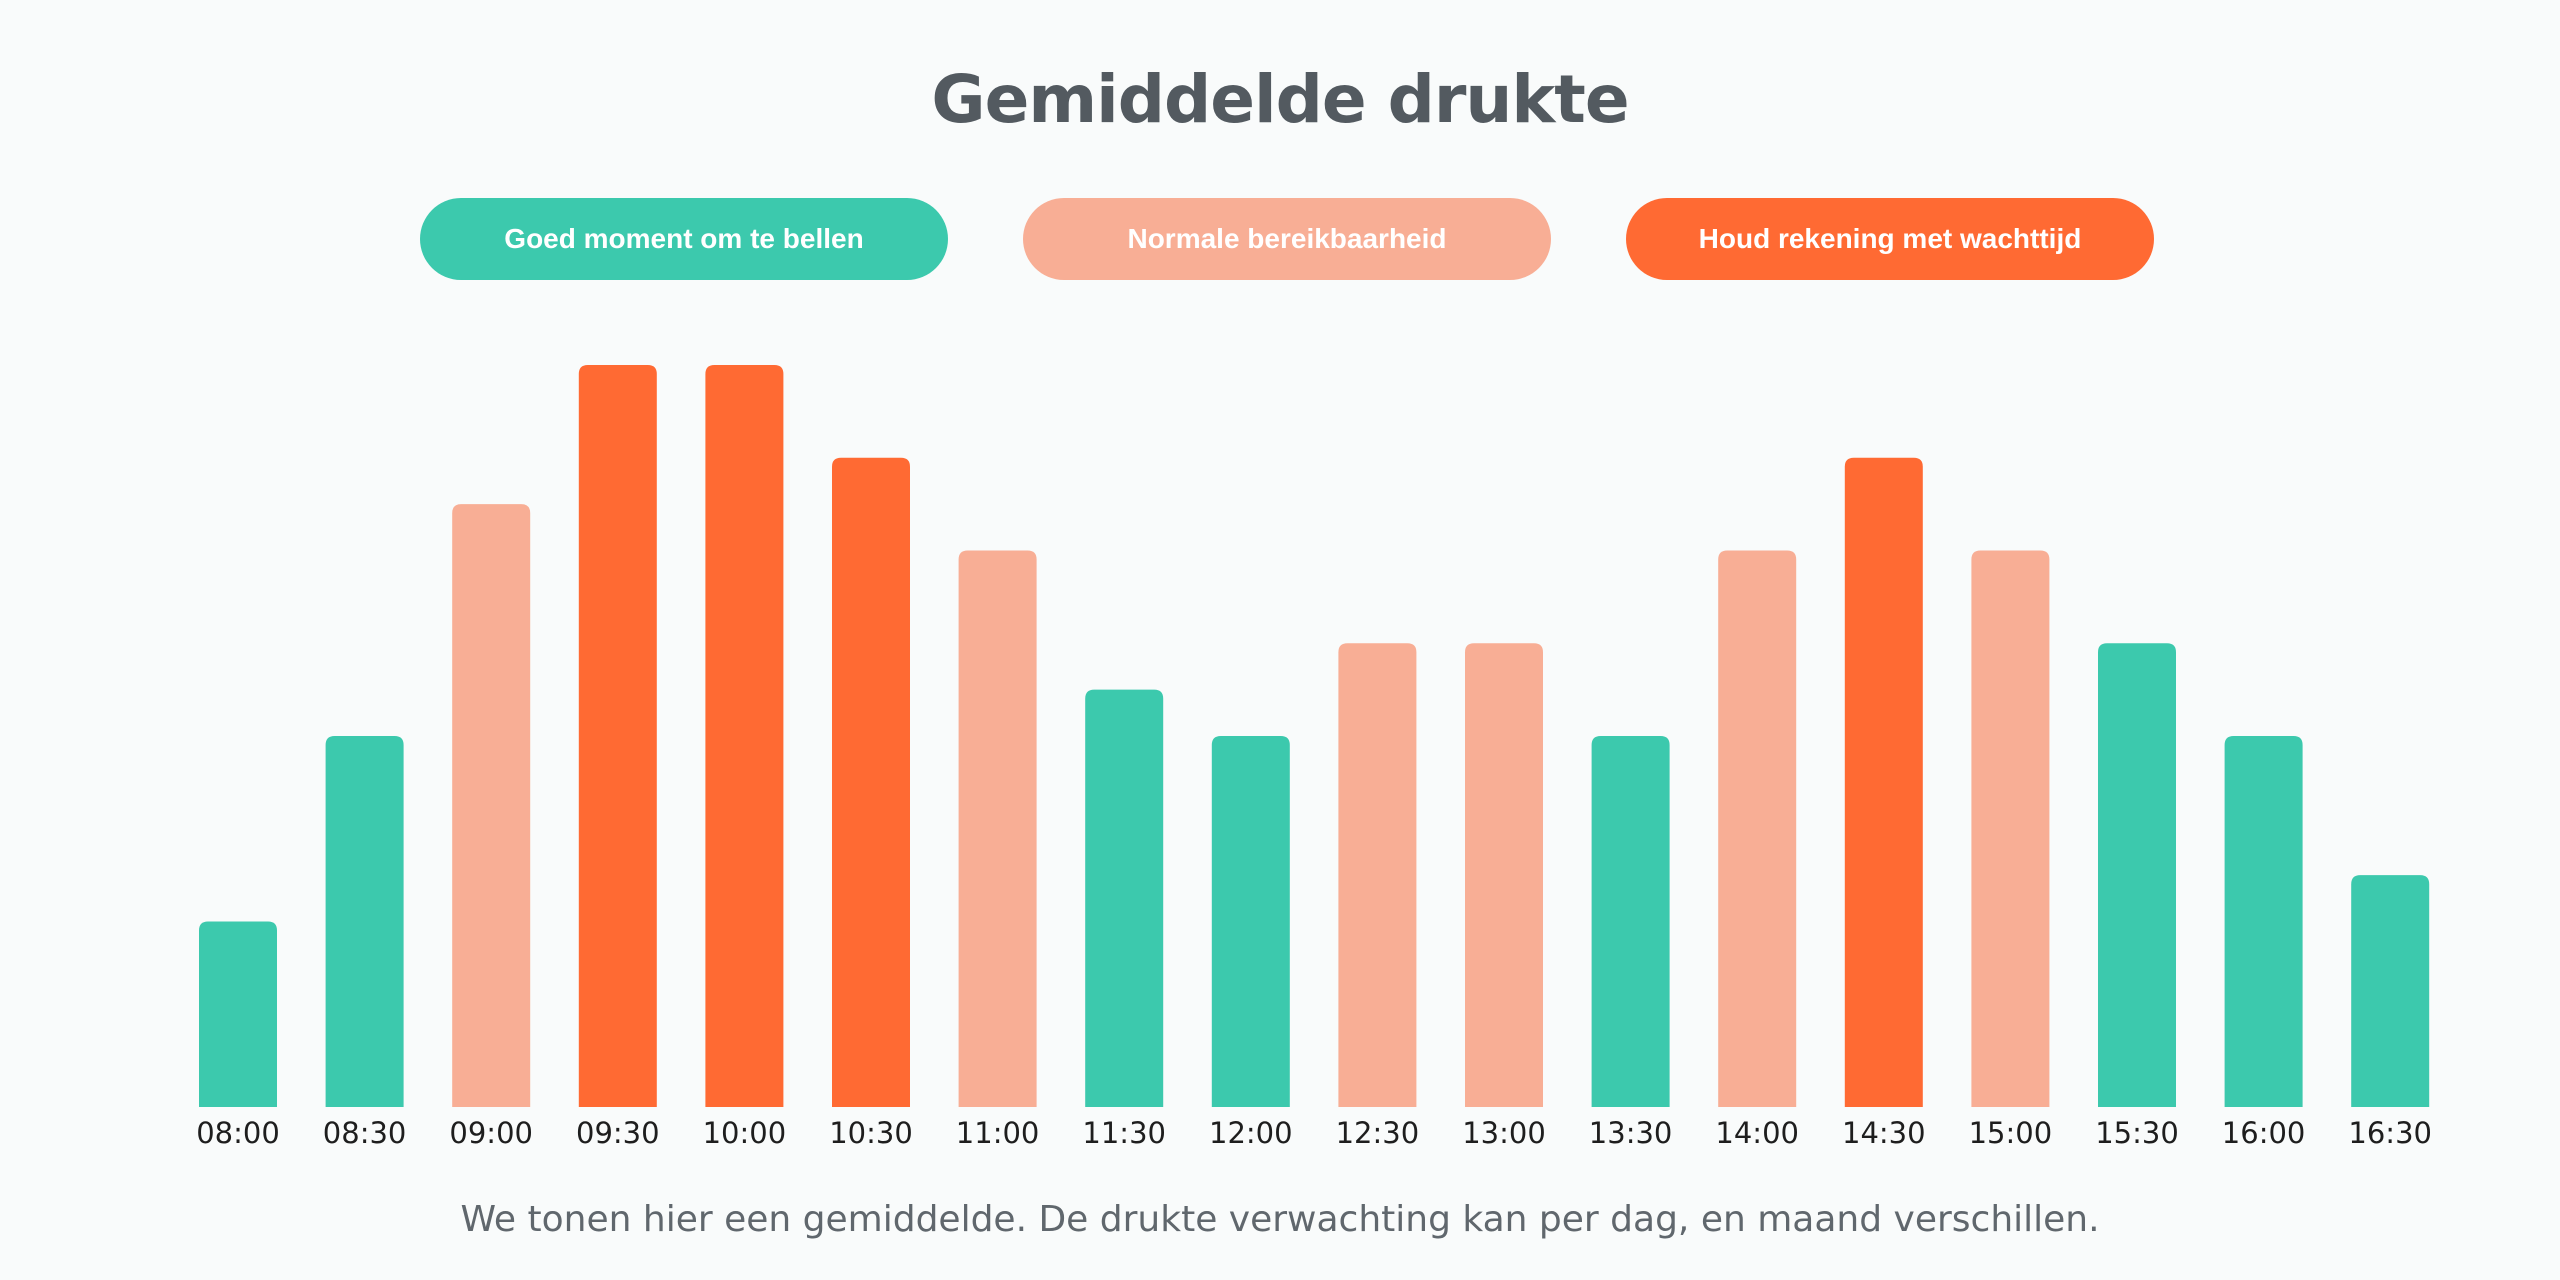  What do you see at coordinates (238, 1133) in the screenshot?
I see `tick-label-08:00: 08:00` at bounding box center [238, 1133].